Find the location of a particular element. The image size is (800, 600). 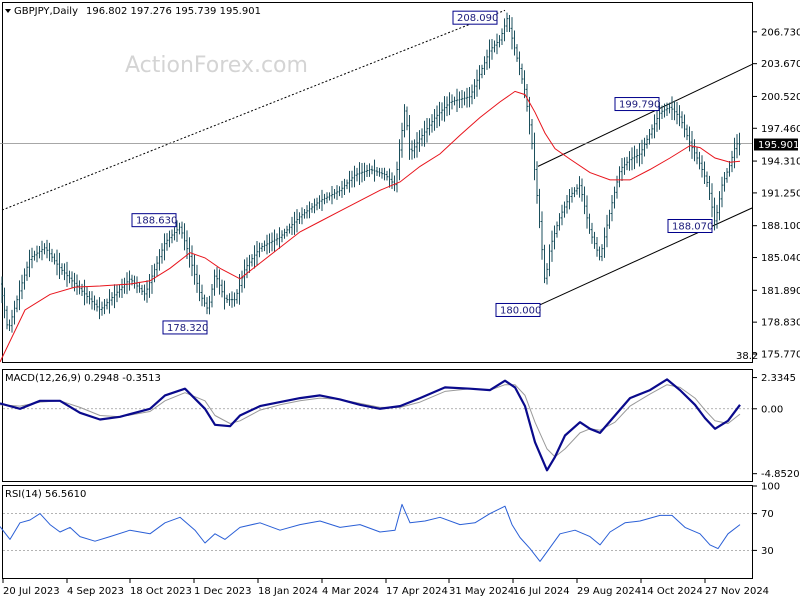

time-tick-label: 20 Jul 2023 is located at coordinates (31, 591).